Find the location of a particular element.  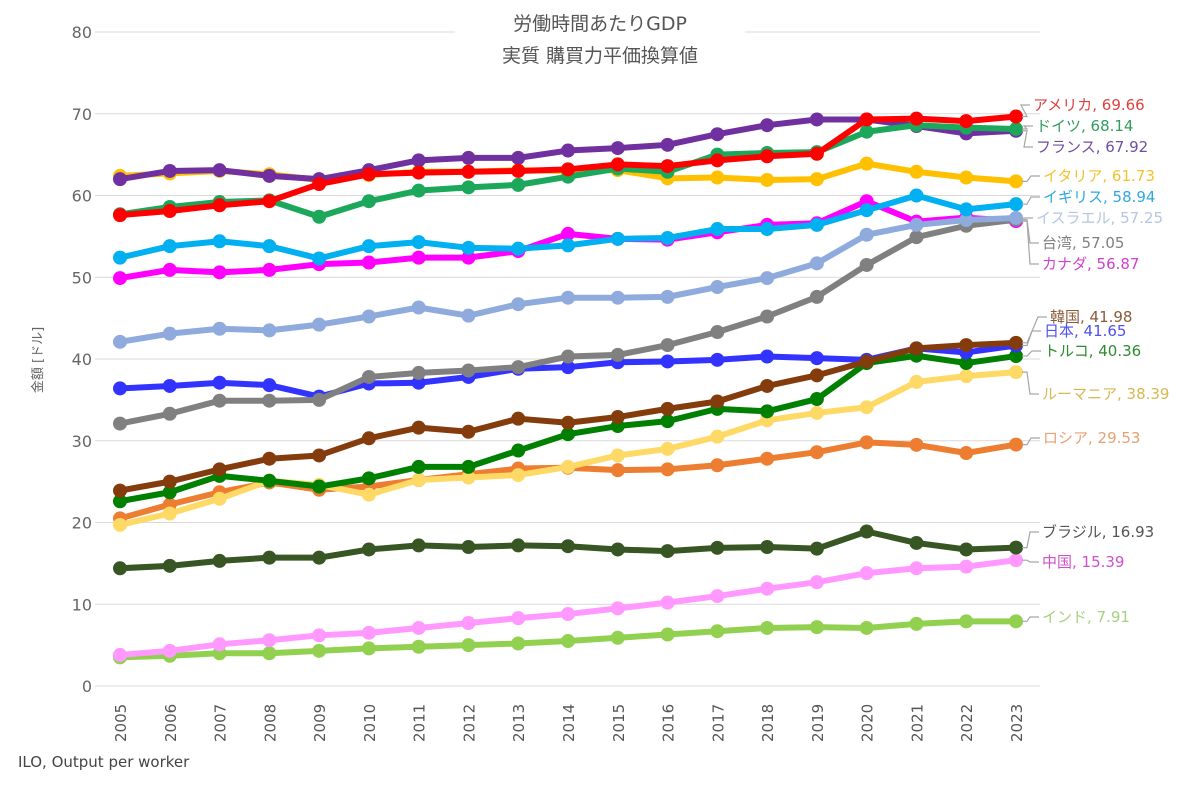

series-label: ルーマニア, 38.39 is located at coordinates (1105, 394).